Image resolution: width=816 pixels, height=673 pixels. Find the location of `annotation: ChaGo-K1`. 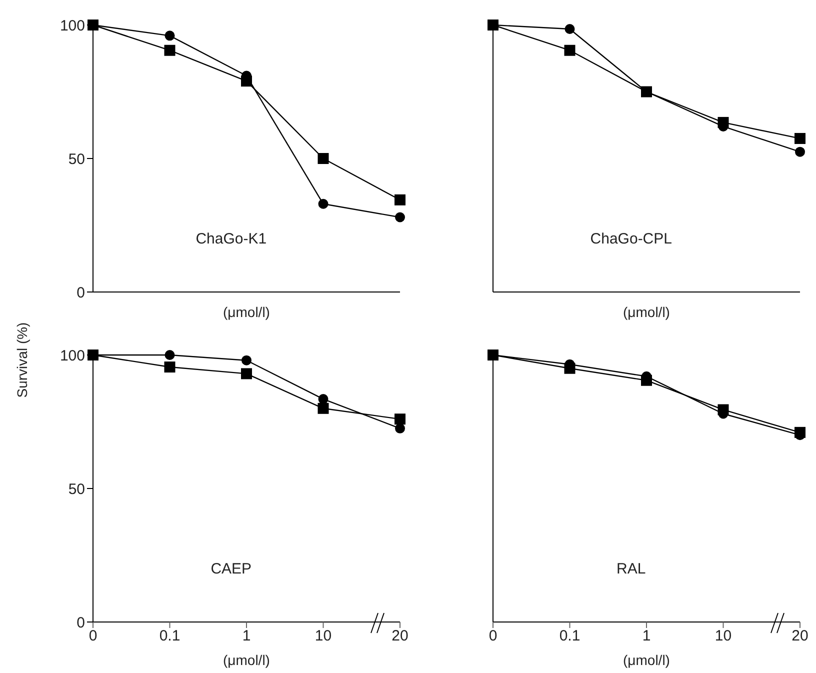

annotation: ChaGo-K1 is located at coordinates (231, 239).